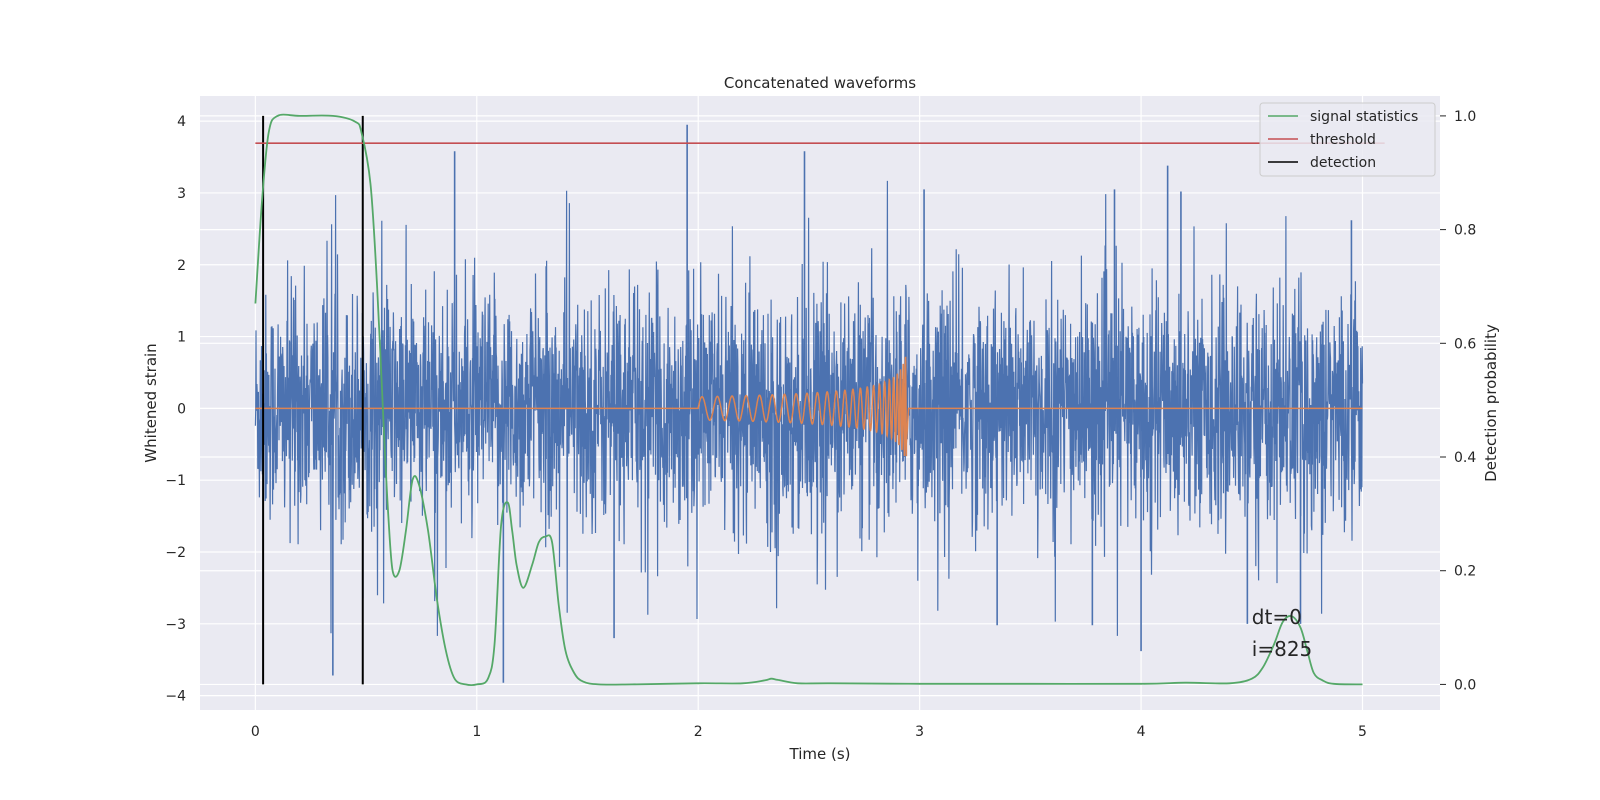 This screenshot has height=800, width=1600. I want to click on chirp-waveform-series, so click(809, 406).